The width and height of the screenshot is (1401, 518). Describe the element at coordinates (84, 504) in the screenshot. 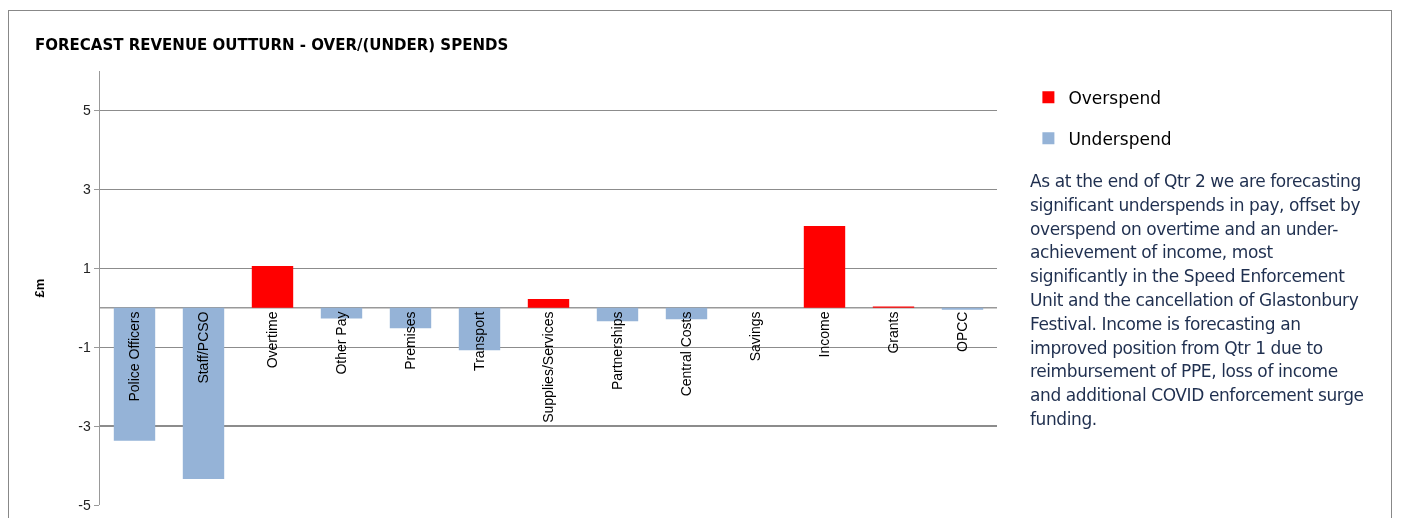

I see `y-tick-label: -5` at that location.